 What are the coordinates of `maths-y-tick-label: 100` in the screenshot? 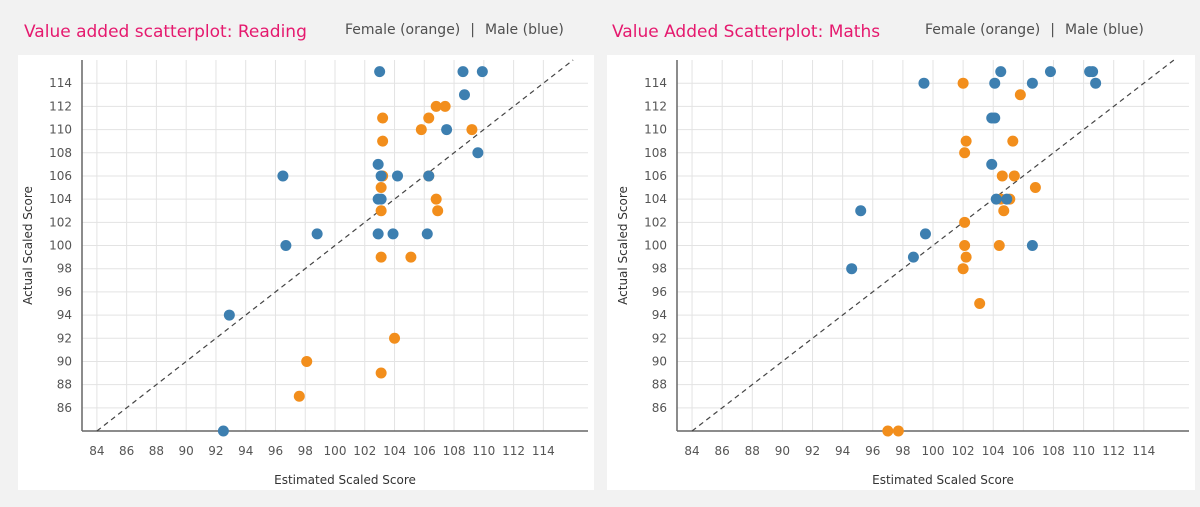 It's located at (655, 246).